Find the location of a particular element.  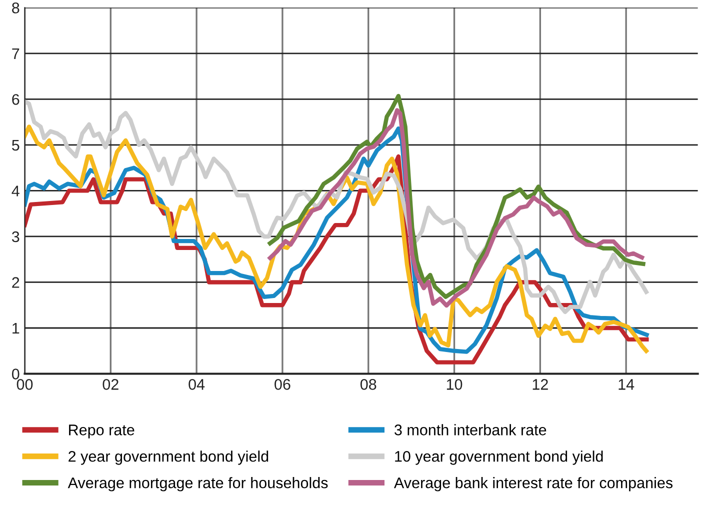

x-tick-label: 00 is located at coordinates (24, 384).